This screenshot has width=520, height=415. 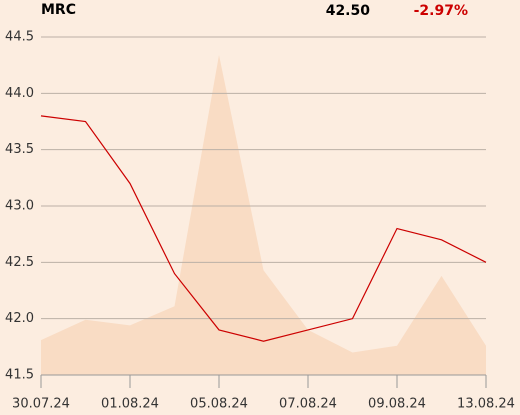 I want to click on y-tick-label: 42.5, so click(x=19, y=262).